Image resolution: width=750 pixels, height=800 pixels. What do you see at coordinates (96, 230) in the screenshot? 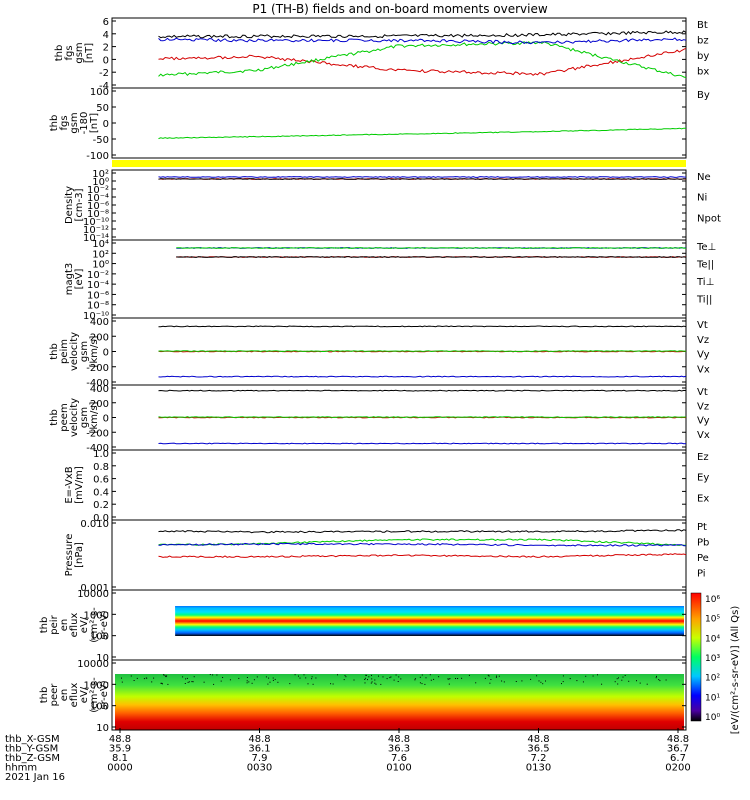
I see `y-tick-label: 10⁻¹²` at bounding box center [96, 230].